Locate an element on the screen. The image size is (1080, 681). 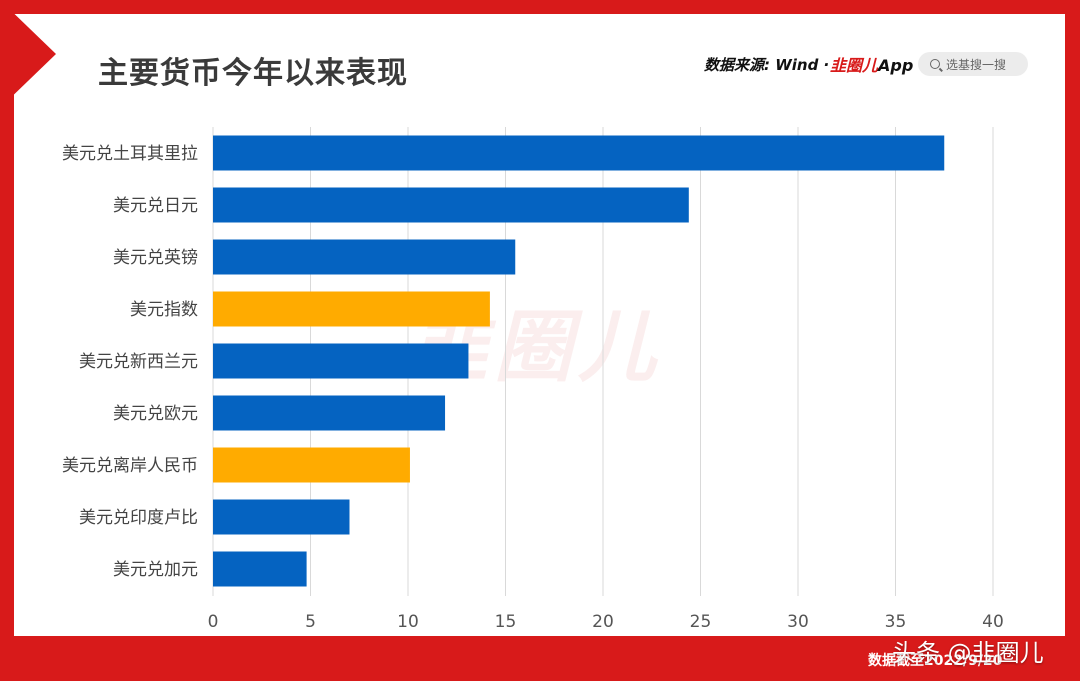
x-tick-label: 15 is located at coordinates (506, 622).